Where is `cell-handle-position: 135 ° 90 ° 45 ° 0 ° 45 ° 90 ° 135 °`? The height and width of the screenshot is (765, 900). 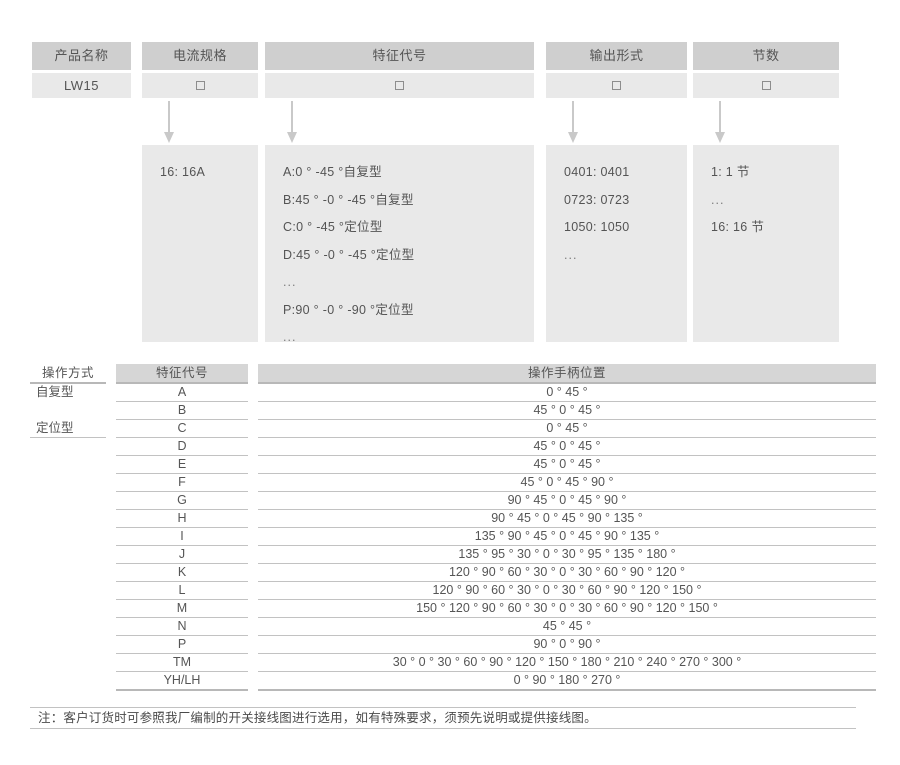
cell-handle-position: 135 ° 90 ° 45 ° 0 ° 45 ° 90 ° 135 ° is located at coordinates (567, 536).